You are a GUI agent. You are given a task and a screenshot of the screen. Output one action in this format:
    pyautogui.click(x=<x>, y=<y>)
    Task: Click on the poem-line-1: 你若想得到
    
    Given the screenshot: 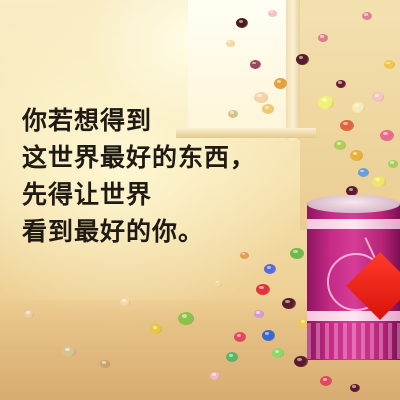 What is the action you would take?
    pyautogui.click(x=87, y=120)
    